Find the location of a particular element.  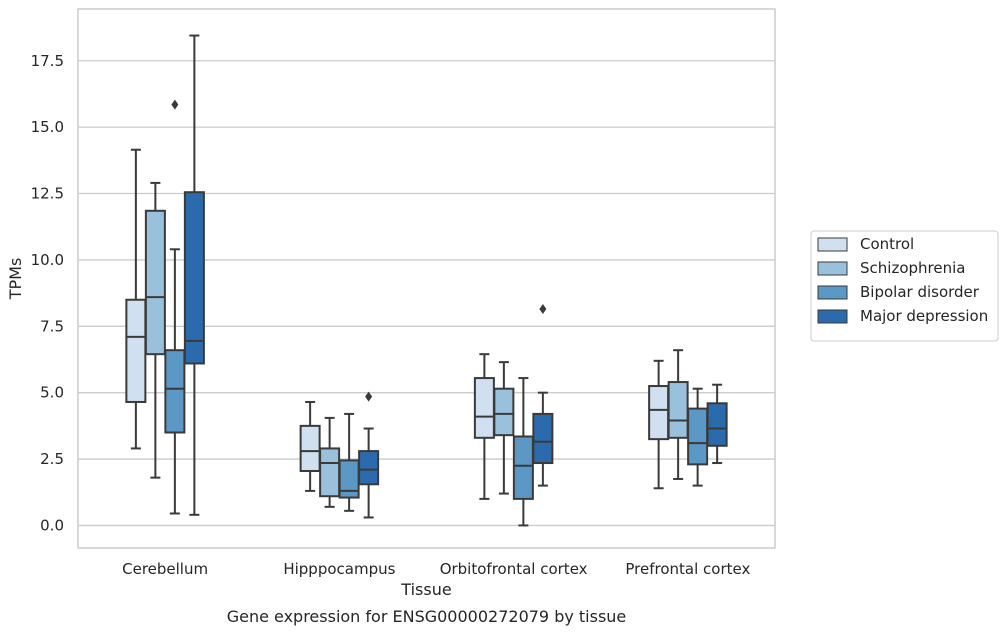

y-tick-labels: 0.0 2.5 5.0 7.5 10.0 12.5 15.0 17.5 is located at coordinates (47, 293).